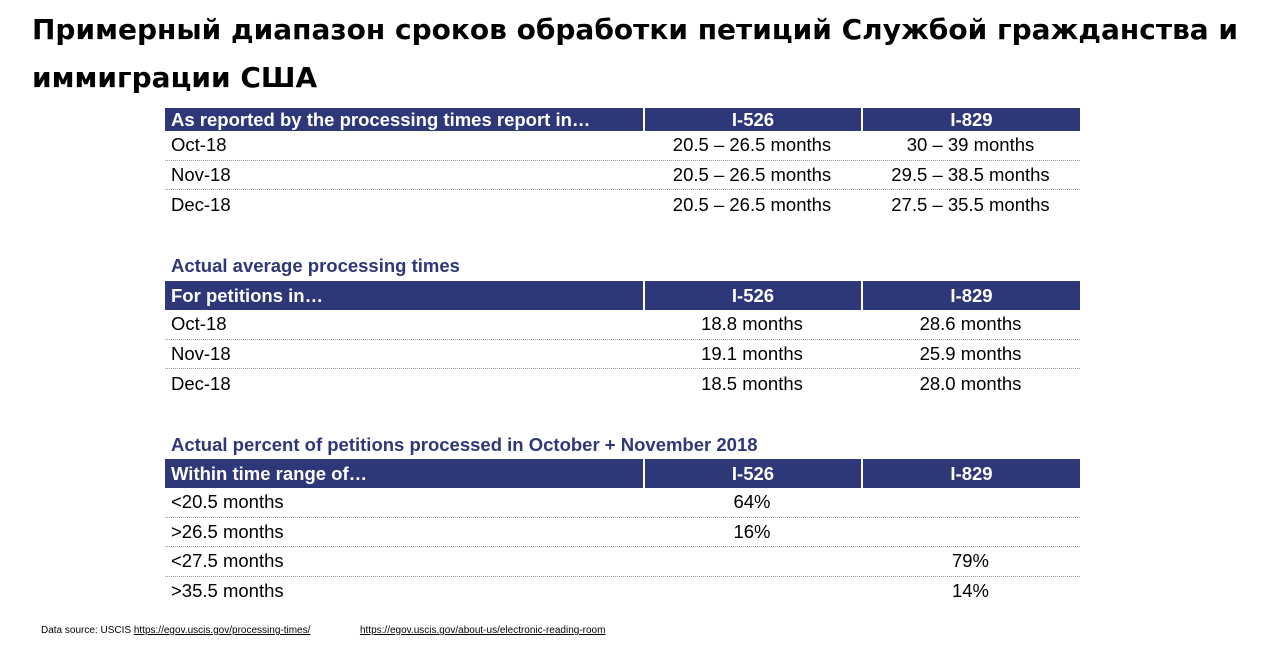  Describe the element at coordinates (970, 145) in the screenshot. I see `cell-i829: 30 – 39 months` at that location.